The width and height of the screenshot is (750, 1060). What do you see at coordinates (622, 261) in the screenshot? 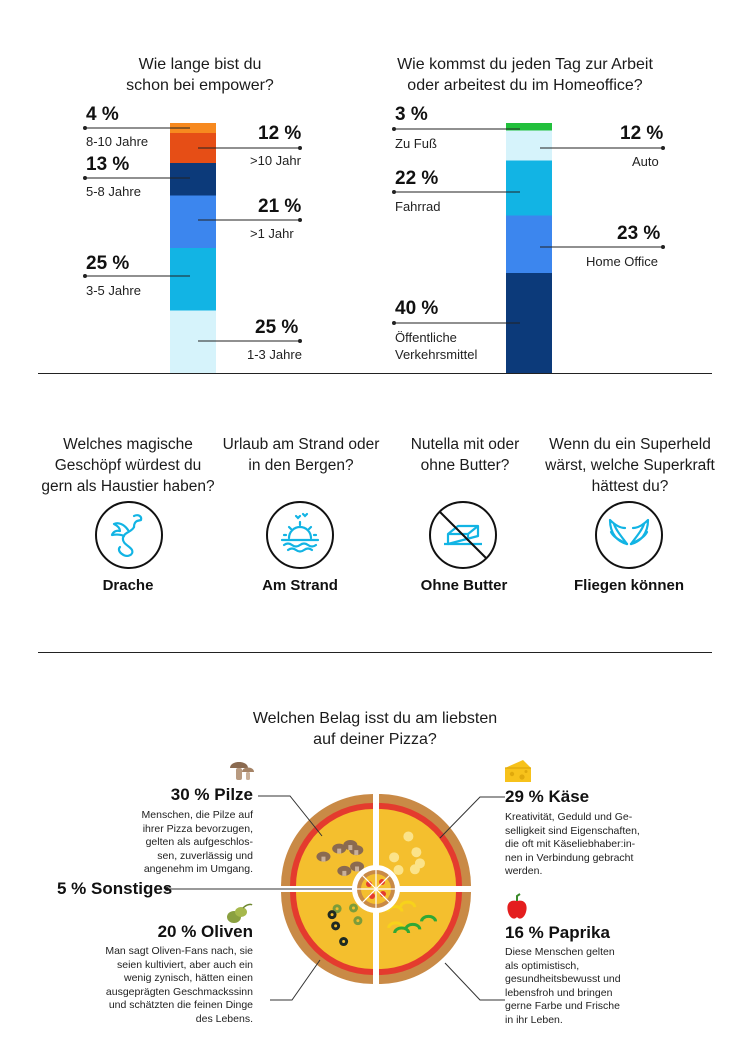
I see `chart2-label-text: Home Office` at bounding box center [622, 261].